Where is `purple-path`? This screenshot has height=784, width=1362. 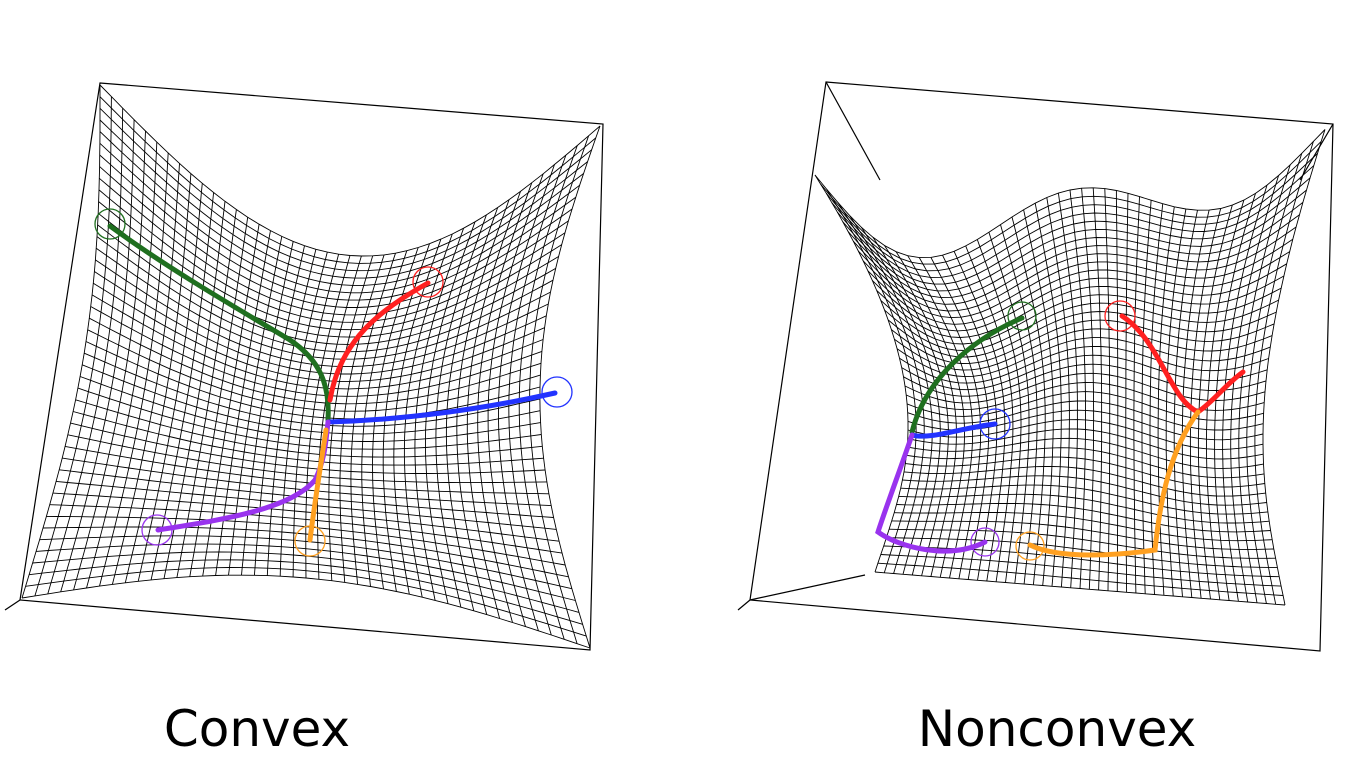
purple-path is located at coordinates (931, 493).